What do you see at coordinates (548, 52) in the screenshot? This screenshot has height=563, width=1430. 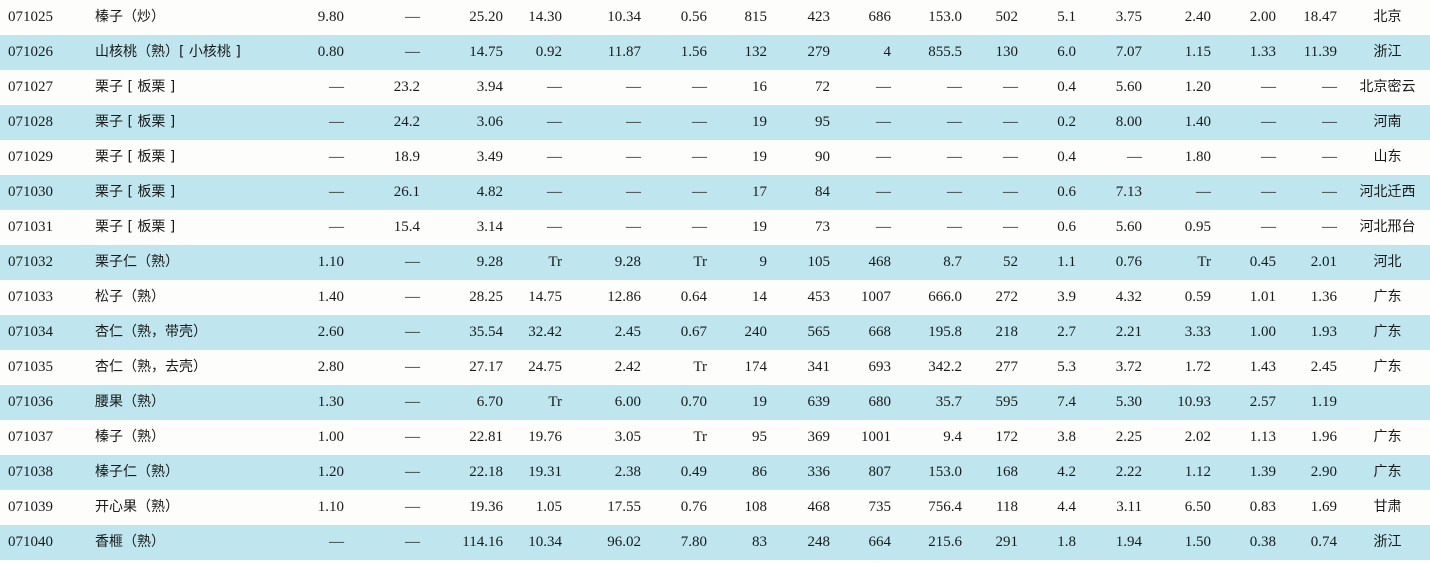 I see `value-cell: 0.92` at bounding box center [548, 52].